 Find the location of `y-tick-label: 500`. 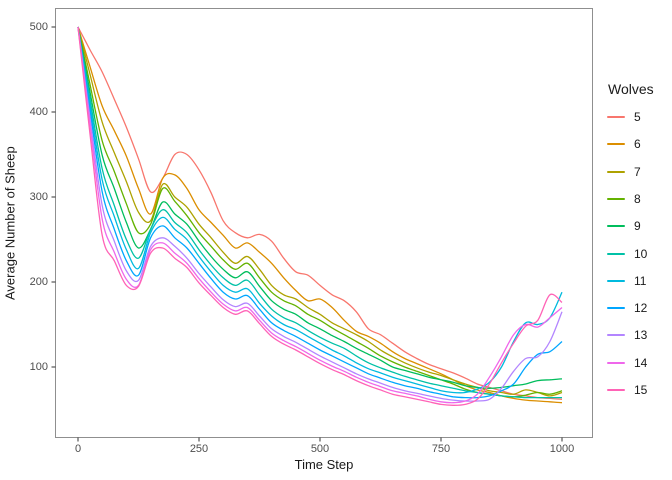

y-tick-label: 500 is located at coordinates (38, 27).